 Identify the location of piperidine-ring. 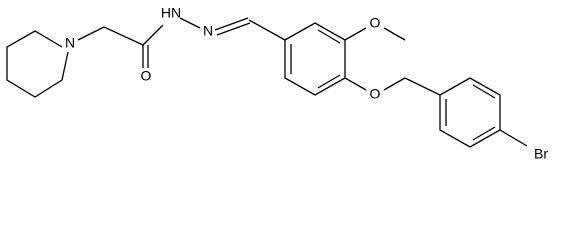
(37, 64).